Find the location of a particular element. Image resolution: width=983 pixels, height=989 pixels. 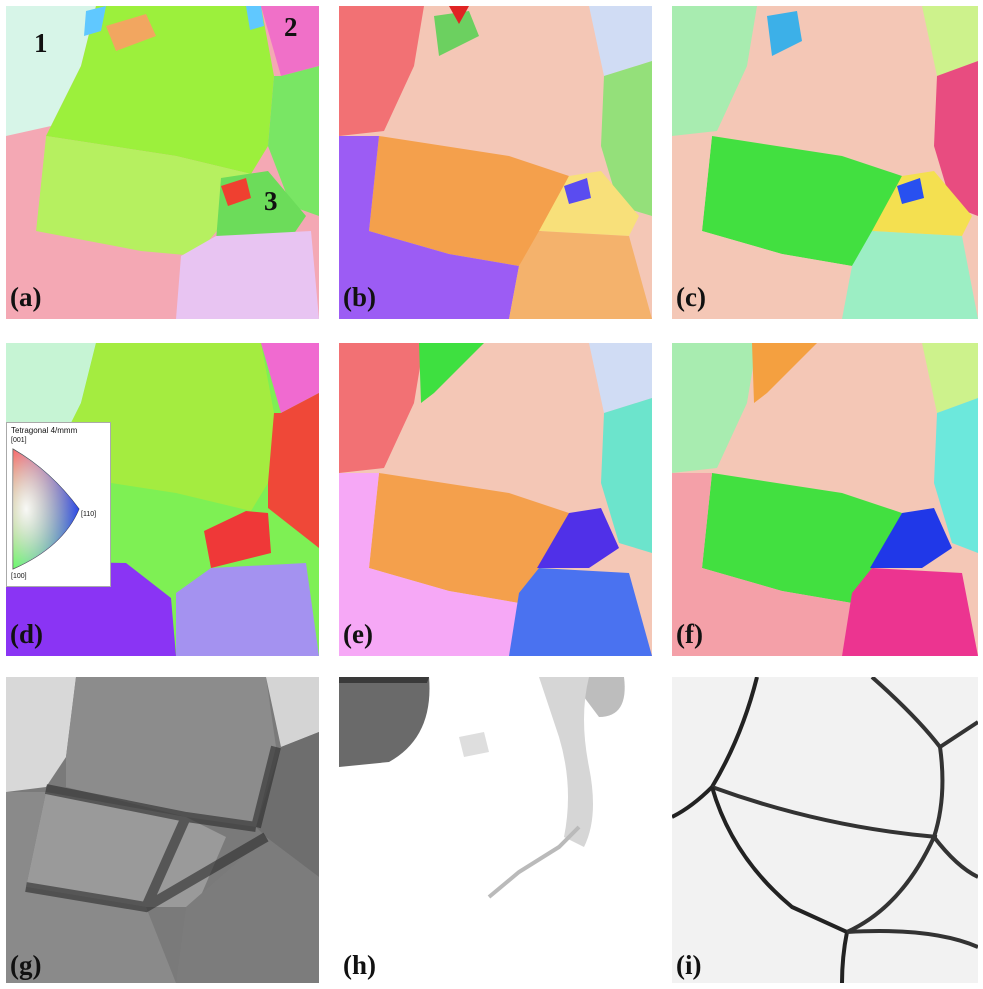

legend-100: [100] is located at coordinates (19, 576).